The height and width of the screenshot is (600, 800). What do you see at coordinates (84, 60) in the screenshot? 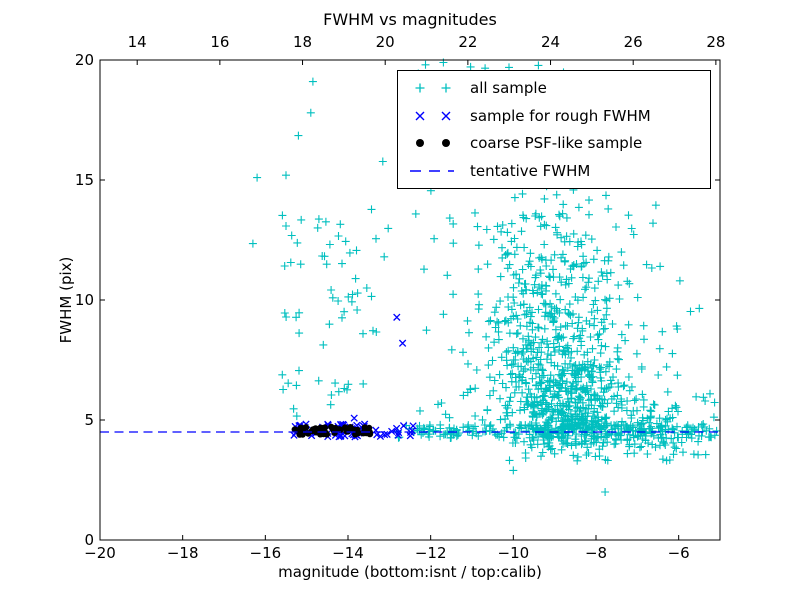
I see `y-tick-label: 20` at bounding box center [84, 60].